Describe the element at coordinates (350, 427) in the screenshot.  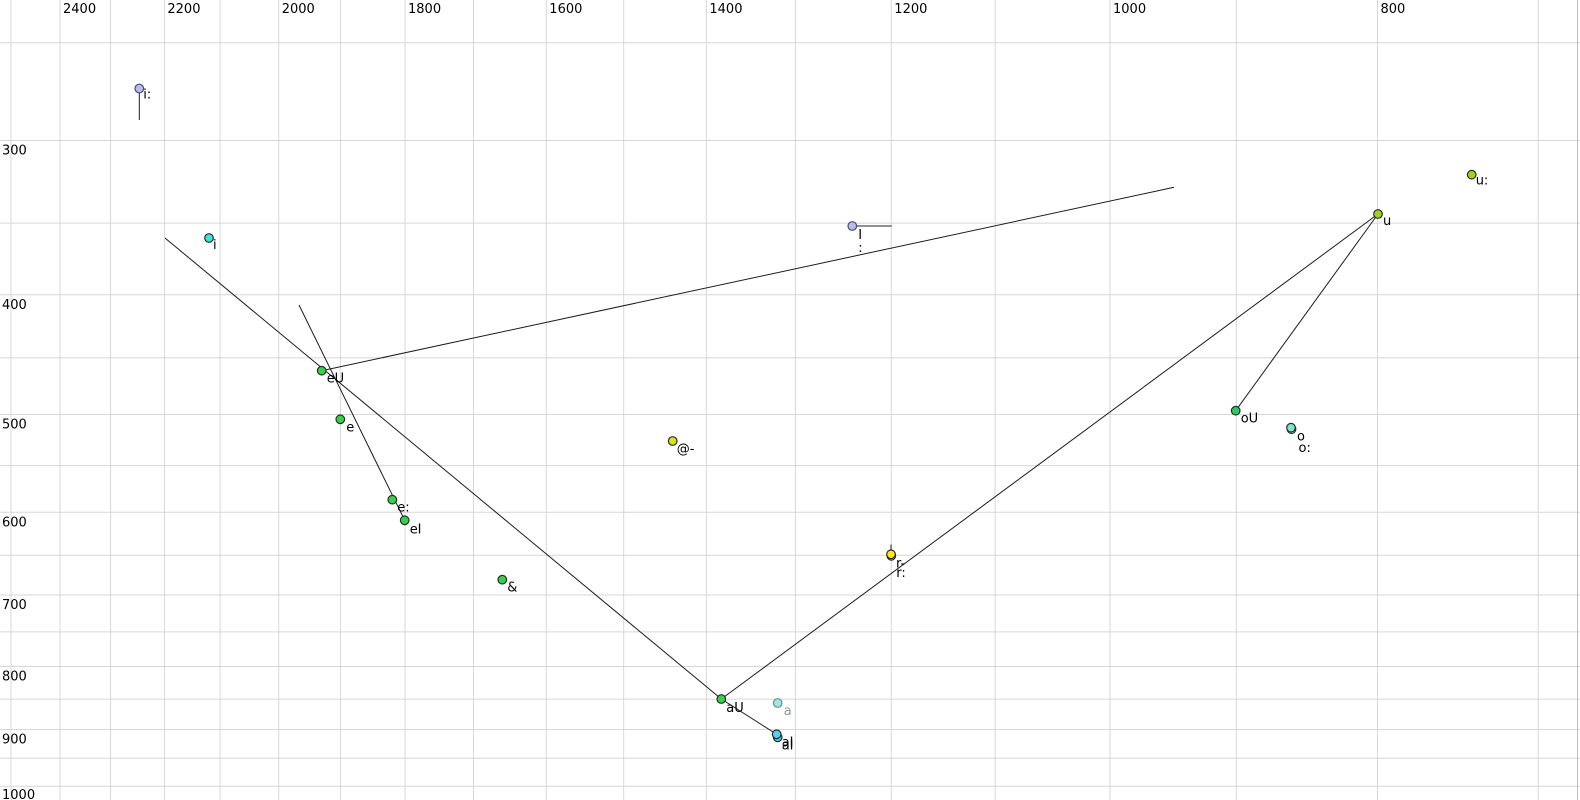
I see `data-point-label-e: e` at that location.